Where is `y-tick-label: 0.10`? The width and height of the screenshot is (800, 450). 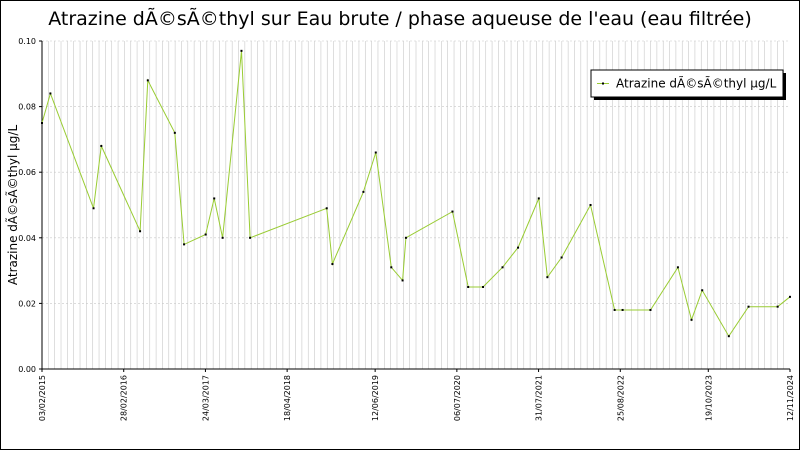 y-tick-label: 0.10 is located at coordinates (27, 41).